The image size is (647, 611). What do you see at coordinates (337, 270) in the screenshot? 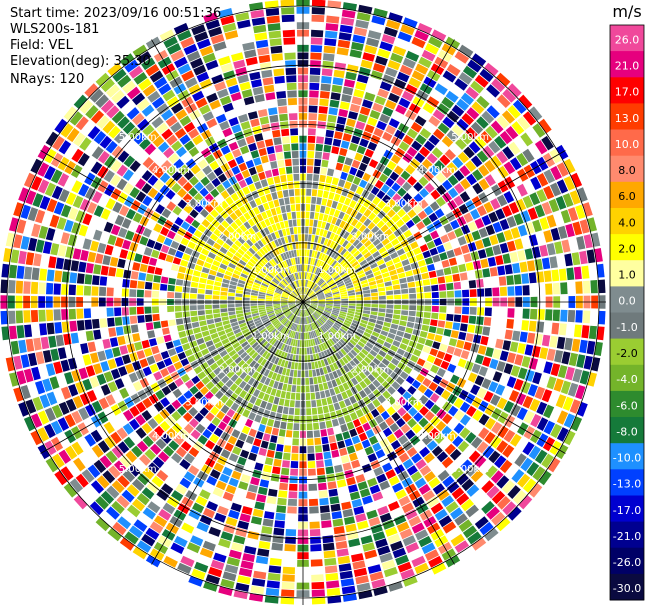
I see `range-label: 1.00km` at bounding box center [337, 270].